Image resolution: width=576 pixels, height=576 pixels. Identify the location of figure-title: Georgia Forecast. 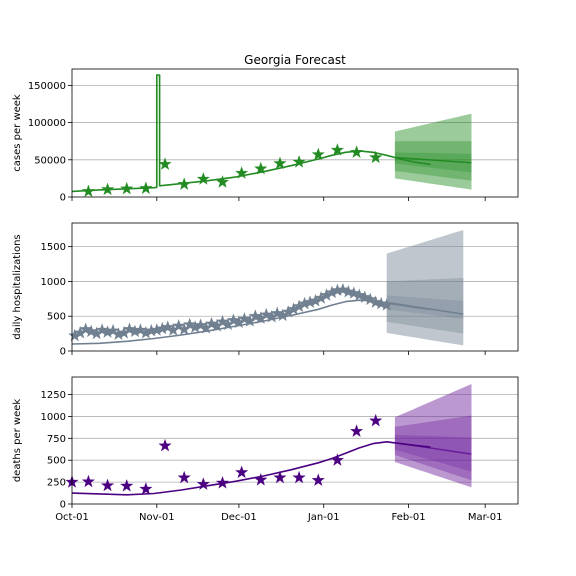
(295, 60).